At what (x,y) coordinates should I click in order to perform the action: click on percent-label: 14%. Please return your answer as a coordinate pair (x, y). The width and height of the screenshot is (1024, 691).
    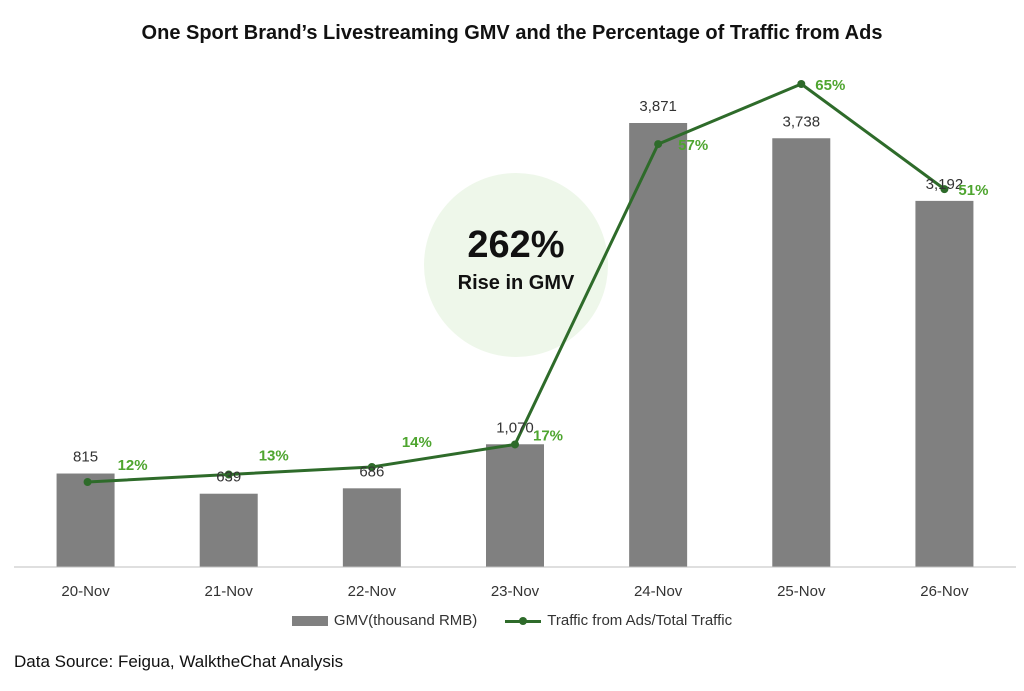
    Looking at the image, I should click on (417, 442).